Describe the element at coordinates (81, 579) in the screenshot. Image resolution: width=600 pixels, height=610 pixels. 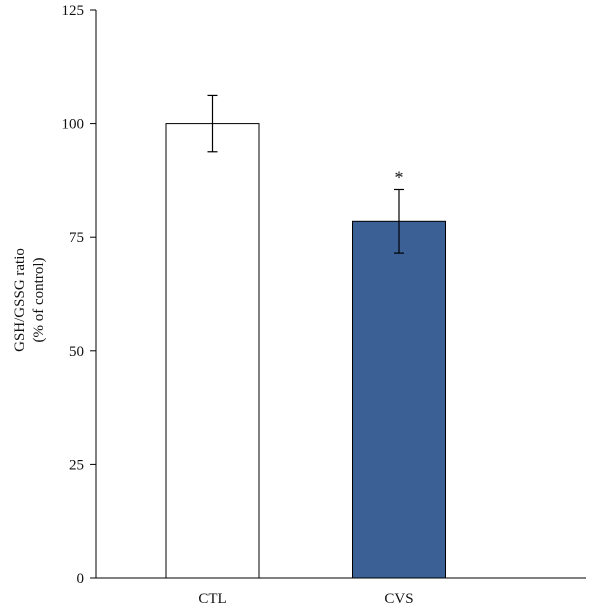
I see `y-tick-label: 0` at that location.